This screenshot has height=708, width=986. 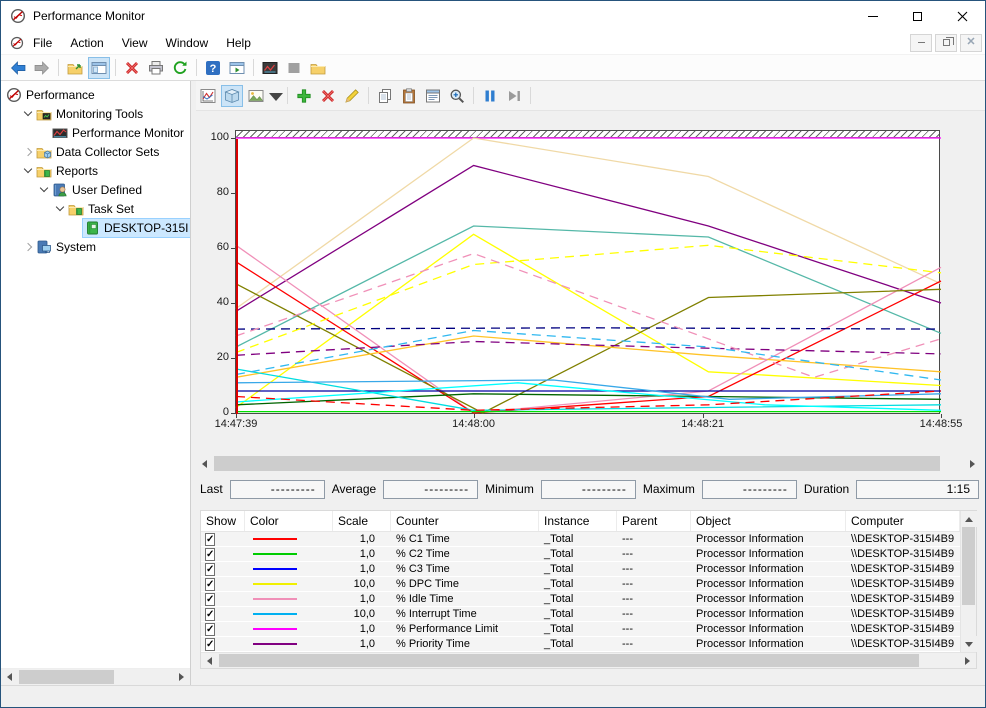 I want to click on maximize-button, so click(x=917, y=16).